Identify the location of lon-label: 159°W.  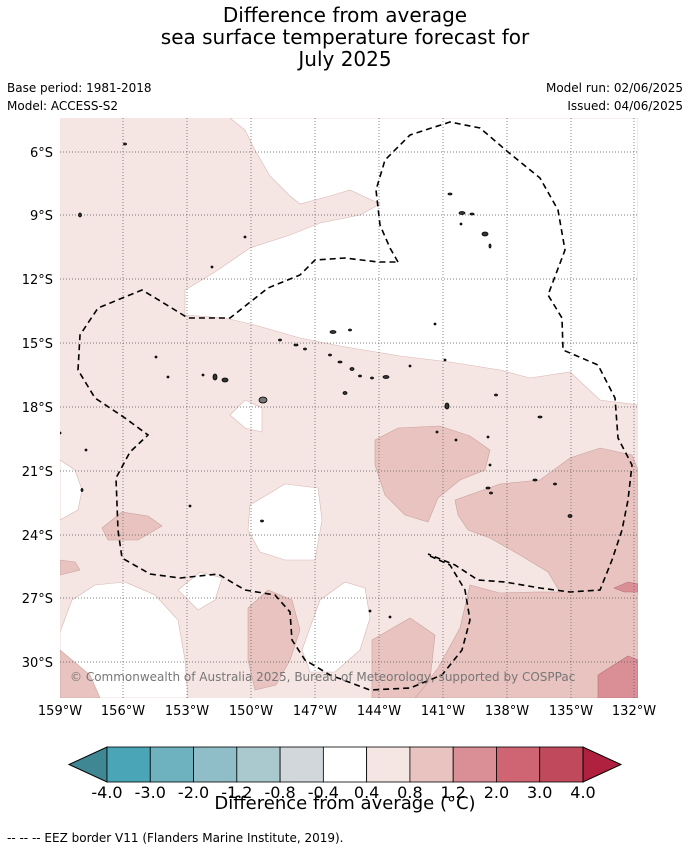
(60, 711).